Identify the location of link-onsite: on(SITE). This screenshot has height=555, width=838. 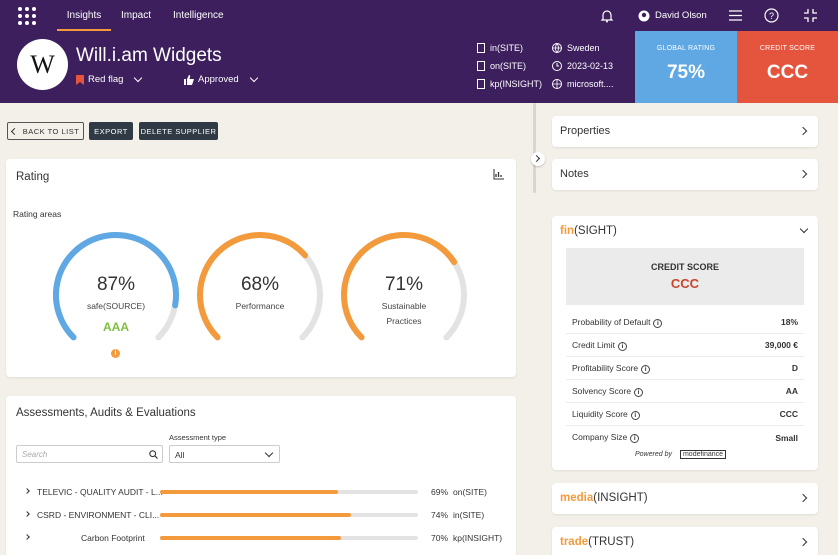
(501, 66).